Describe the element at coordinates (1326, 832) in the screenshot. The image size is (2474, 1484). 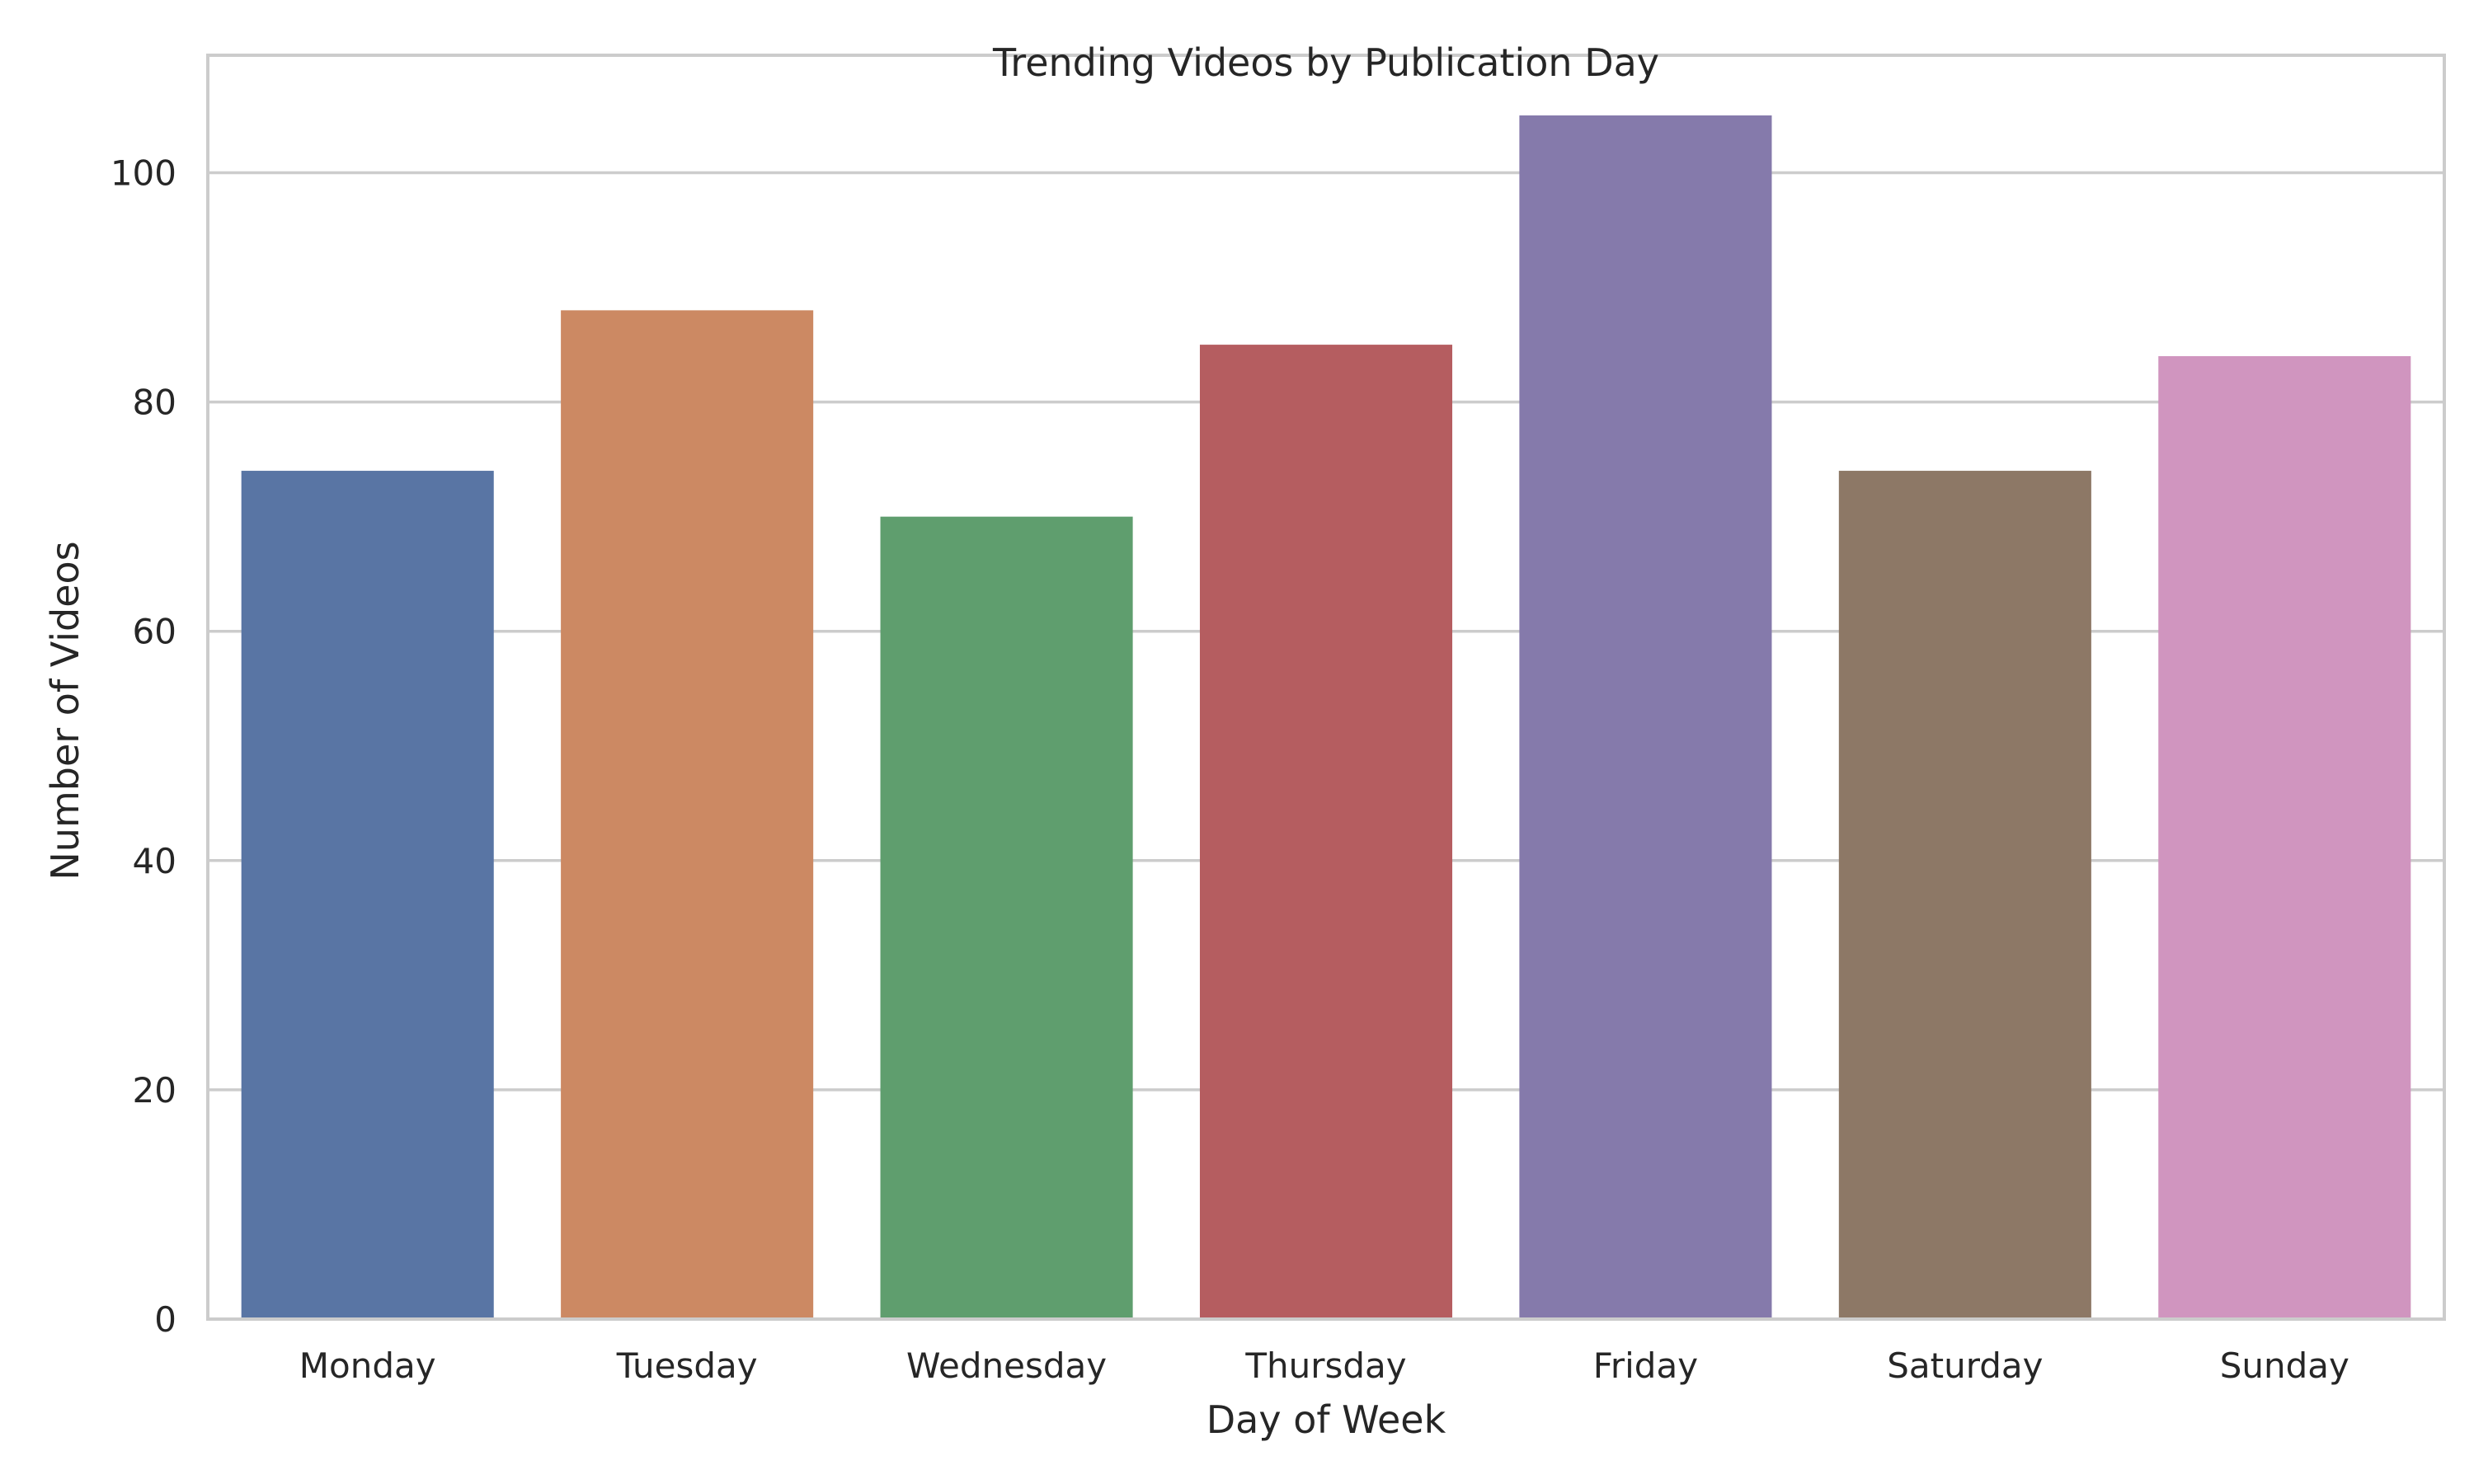
I see `bar-thursday` at that location.